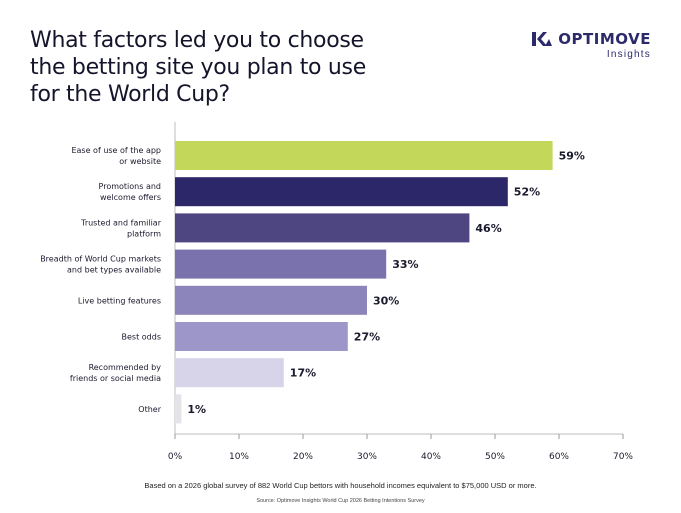  Describe the element at coordinates (115, 378) in the screenshot. I see `category-label-7-line-2: friends or social media` at that location.